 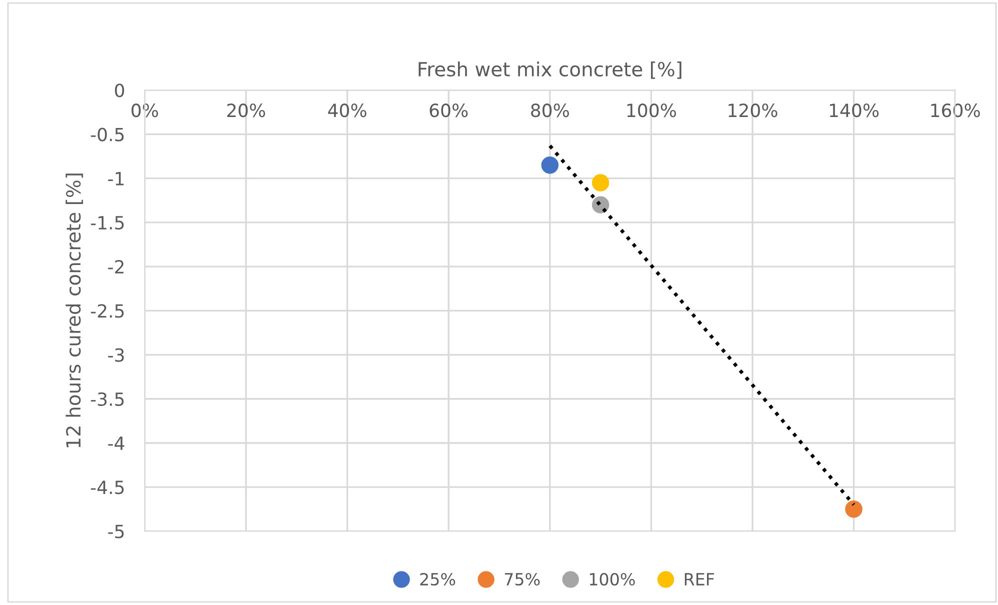 I want to click on y-tick-label: -0.5, so click(x=107, y=135).